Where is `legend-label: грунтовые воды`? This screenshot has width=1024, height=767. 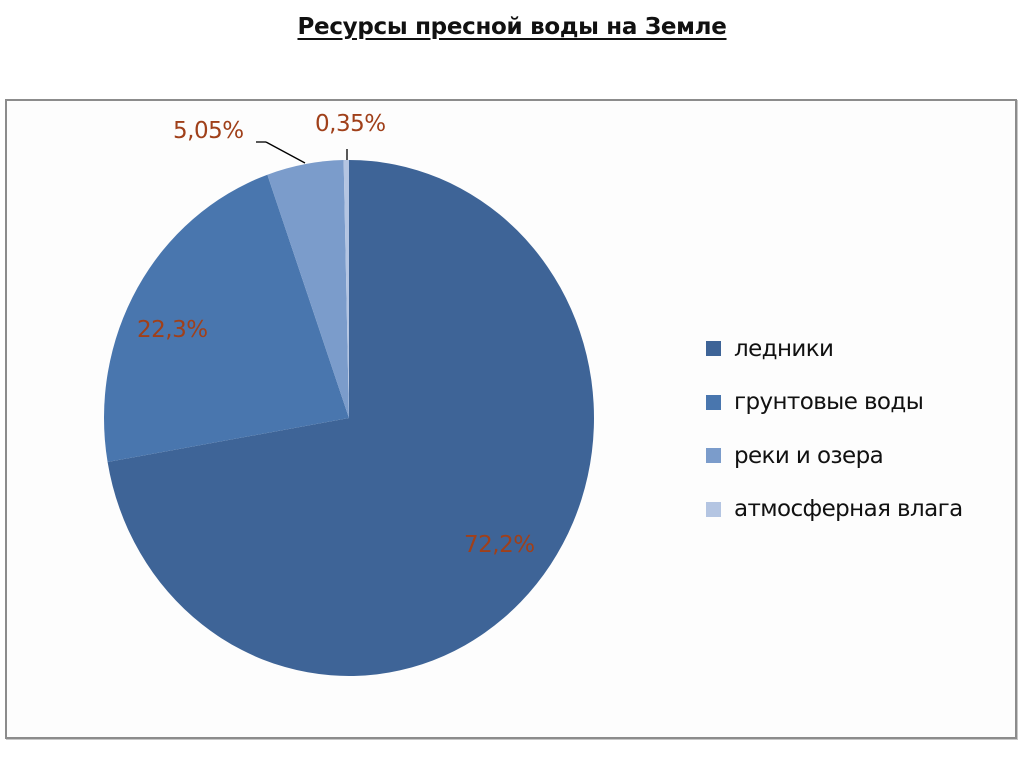 legend-label: грунтовые воды is located at coordinates (829, 402).